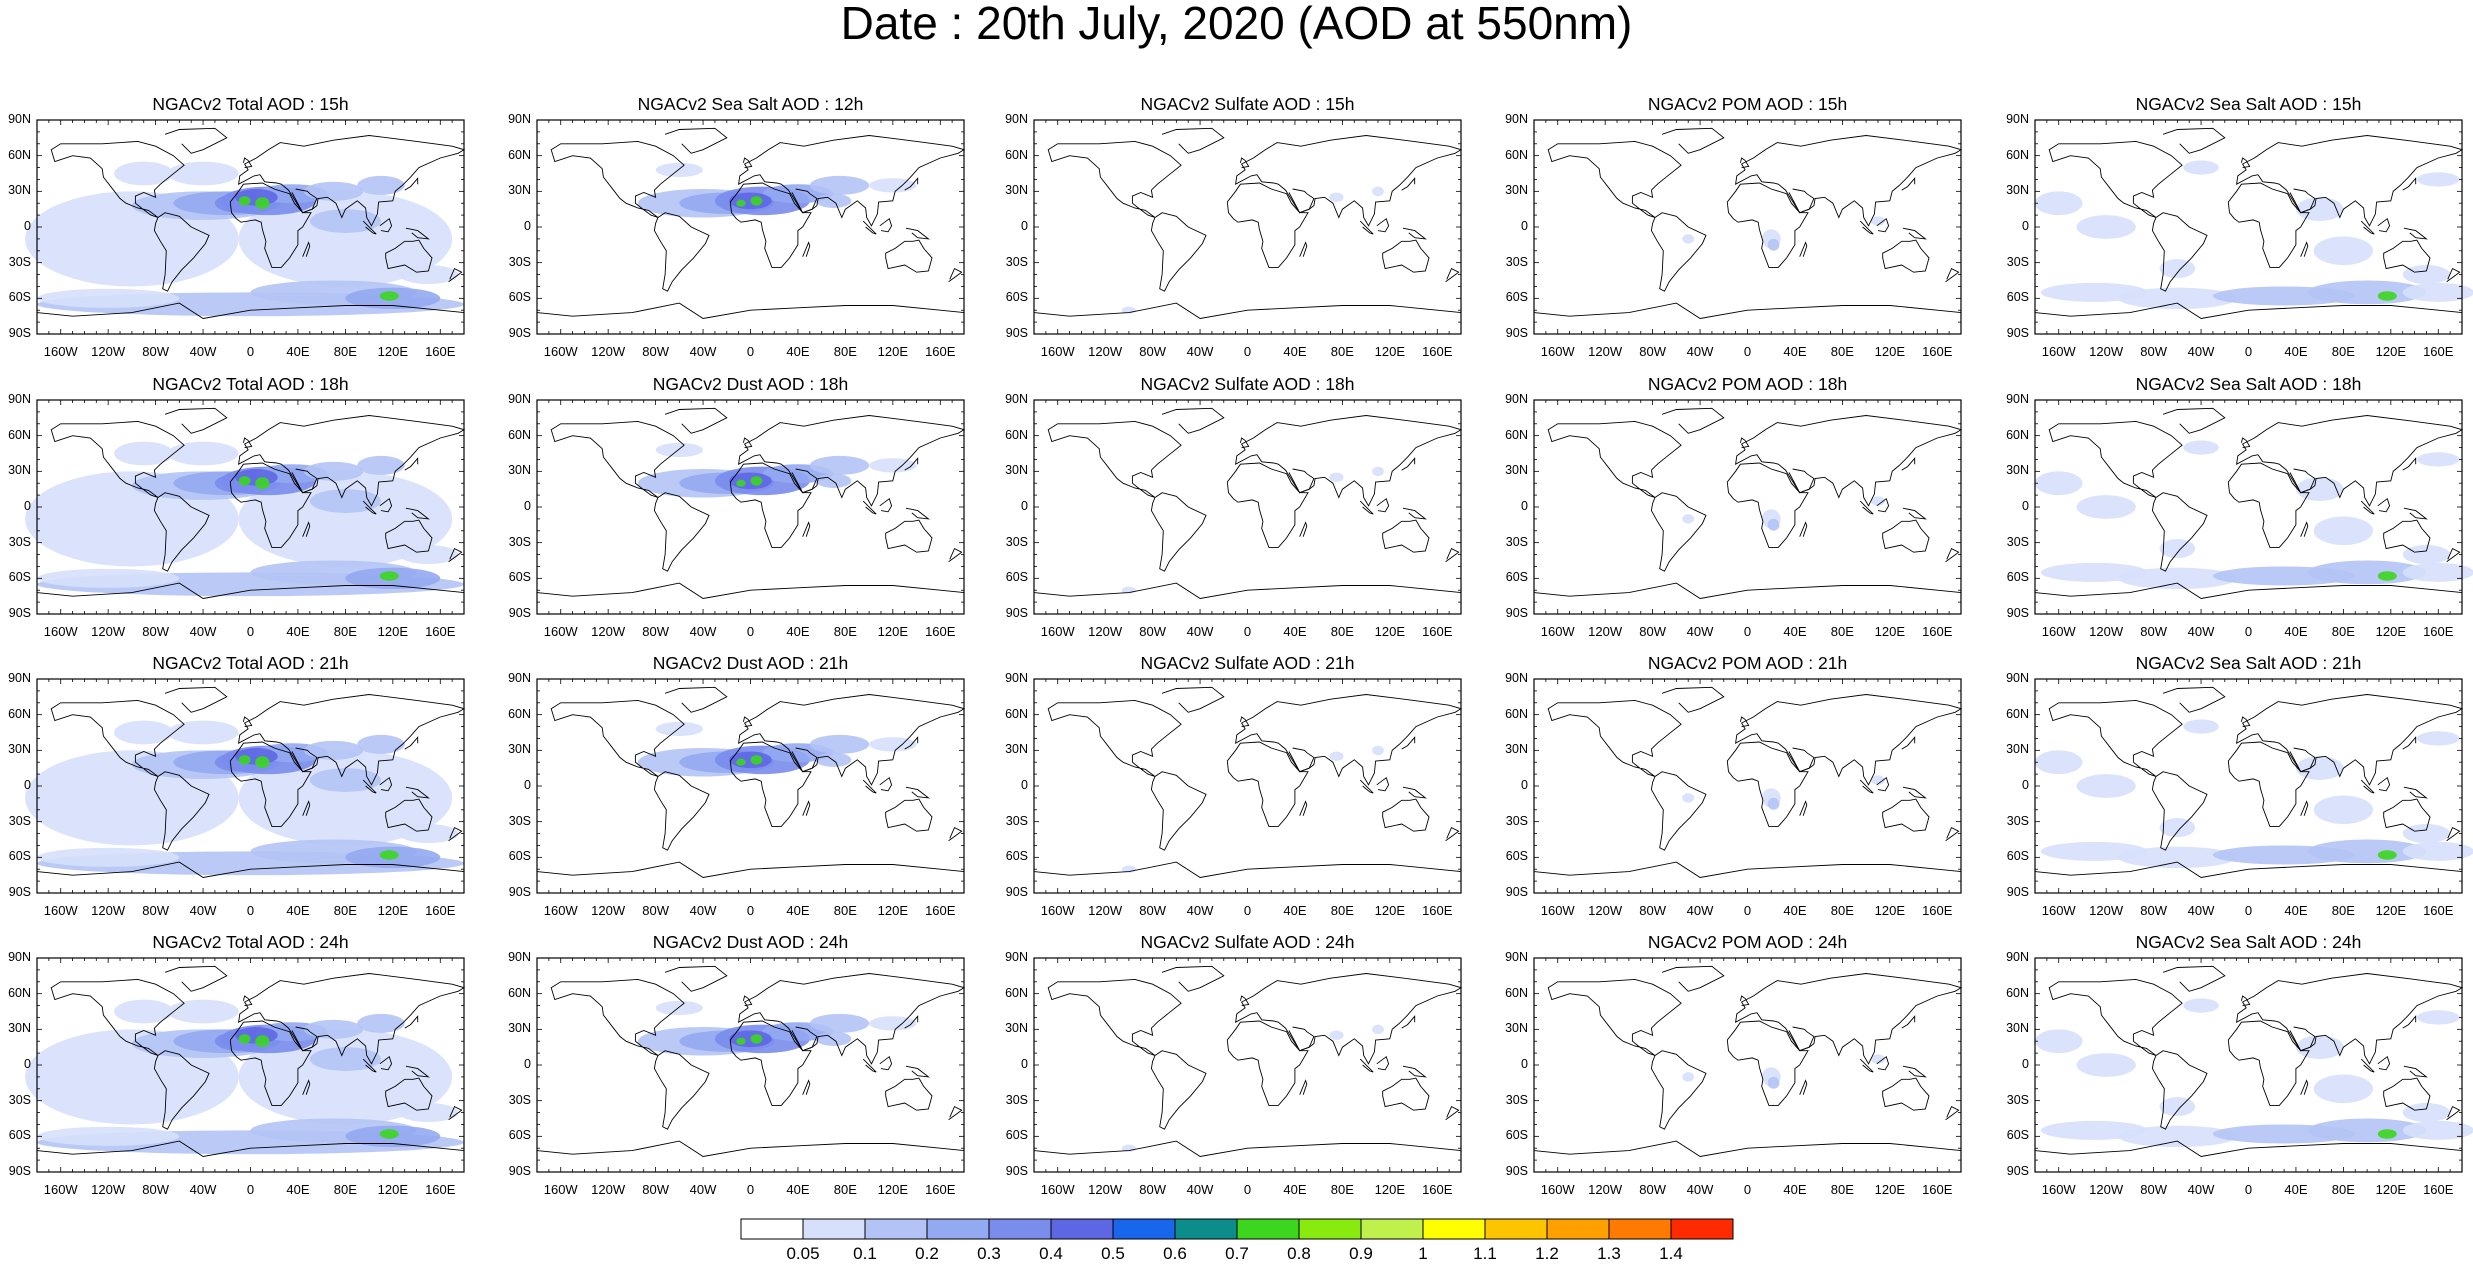 This screenshot has height=1264, width=2473. I want to click on aod-map-total, so click(250, 507).